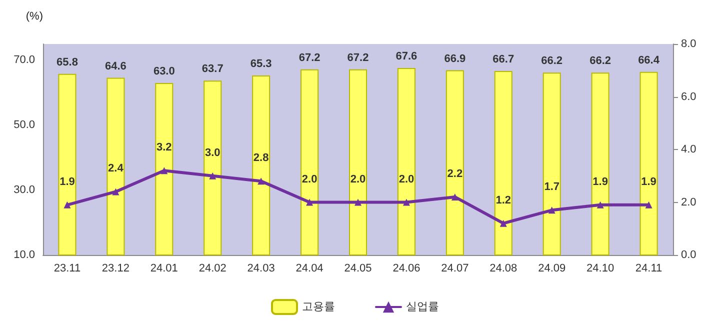 This screenshot has height=324, width=710. Describe the element at coordinates (164, 148) in the screenshot. I see `data-label: 3.2` at that location.